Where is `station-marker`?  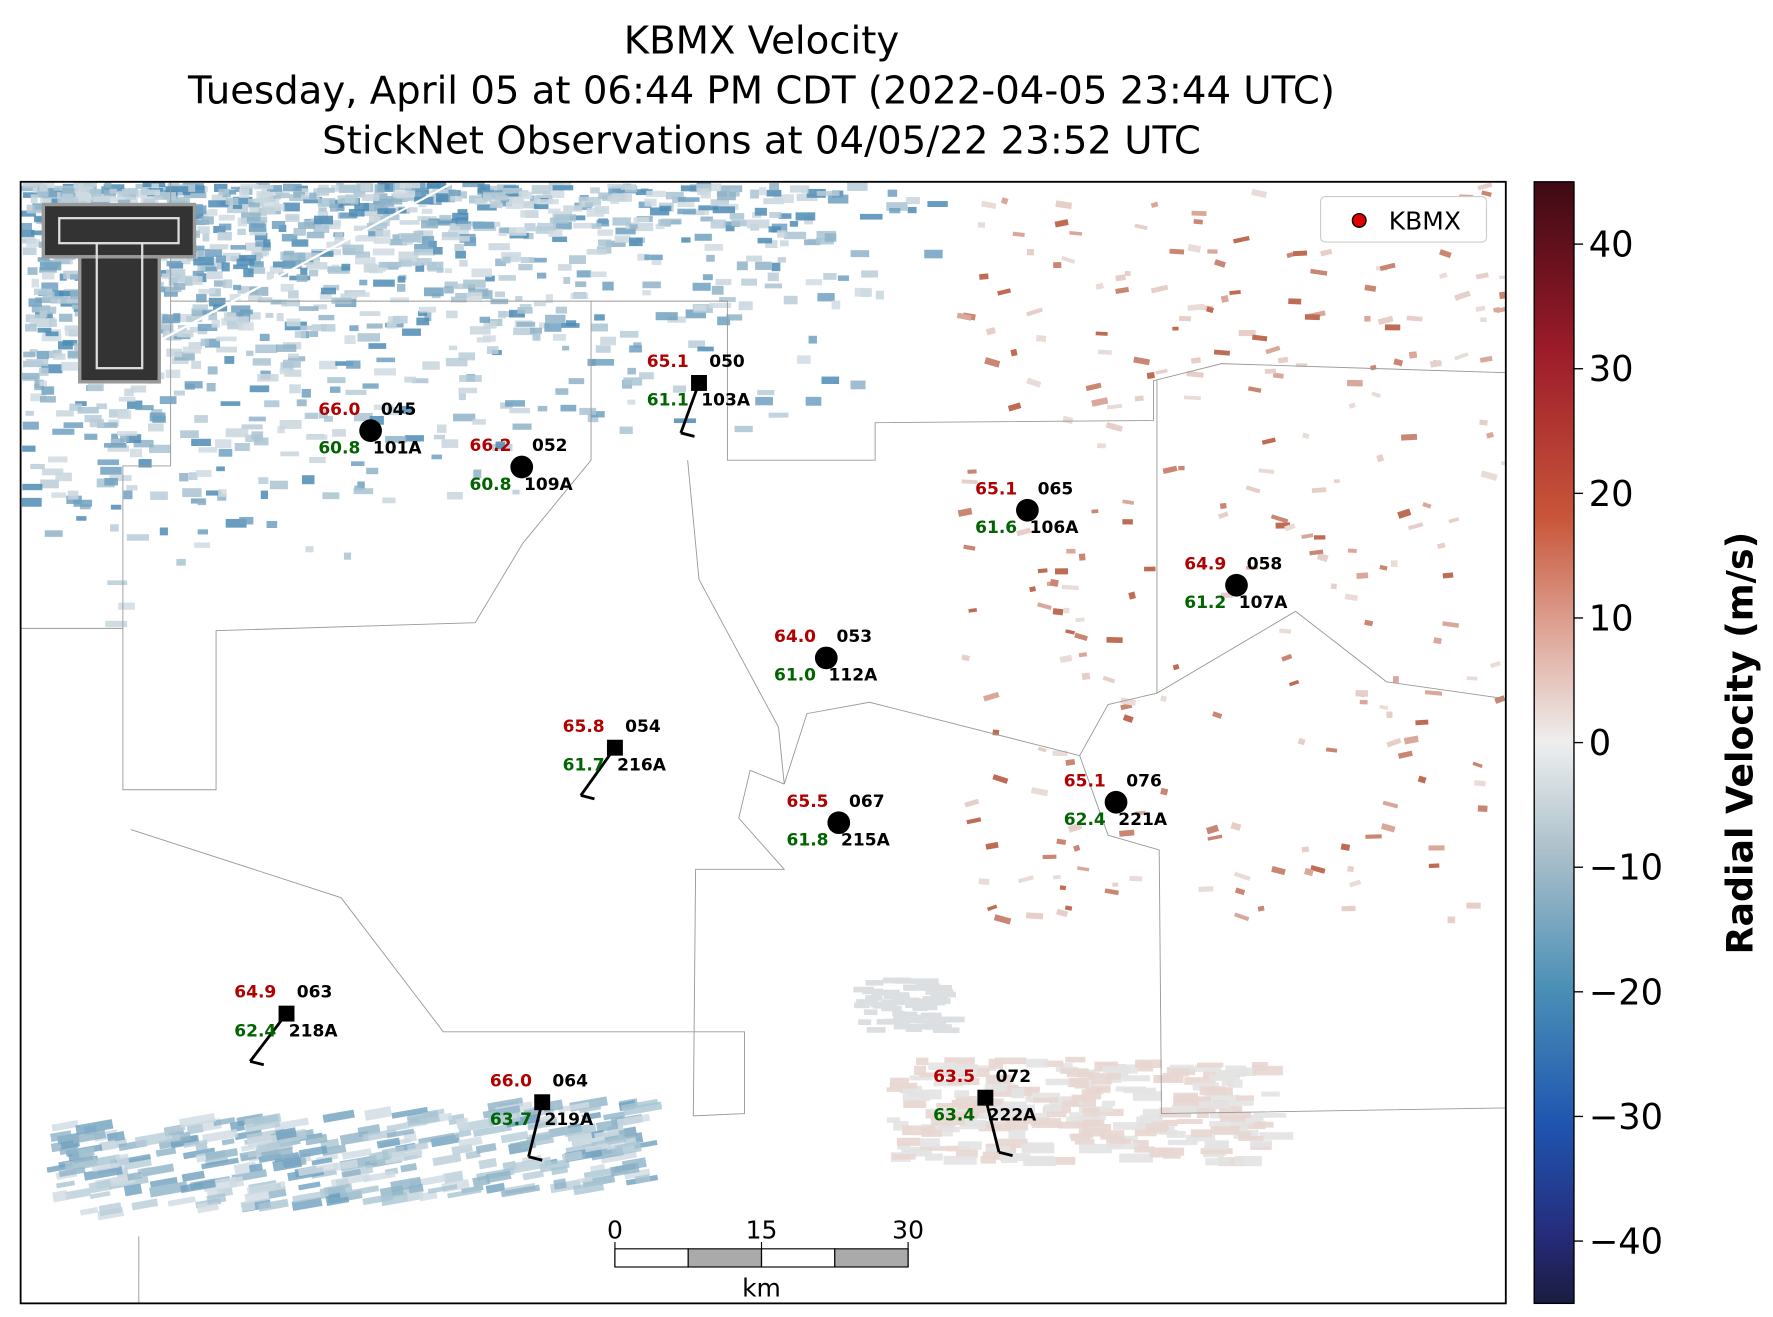 station-marker is located at coordinates (1236, 585).